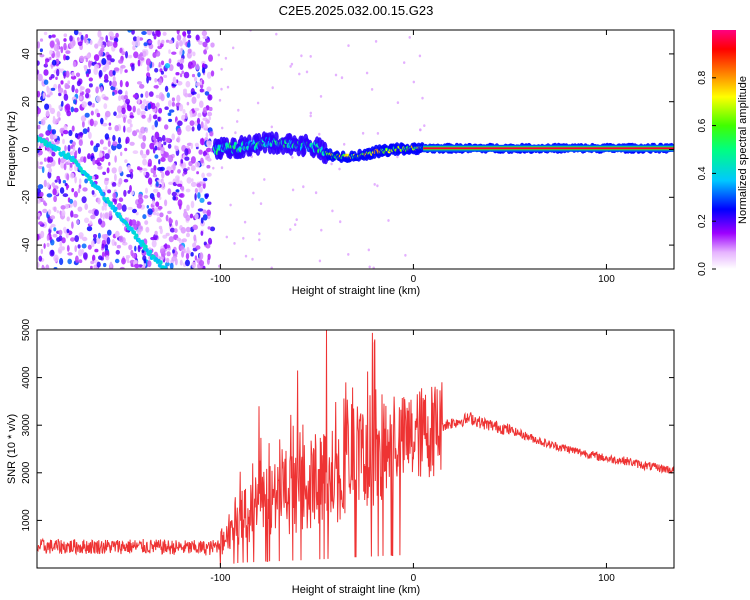 The height and width of the screenshot is (600, 750). What do you see at coordinates (150, 251) in the screenshot?
I see `descending-track-cell` at bounding box center [150, 251].